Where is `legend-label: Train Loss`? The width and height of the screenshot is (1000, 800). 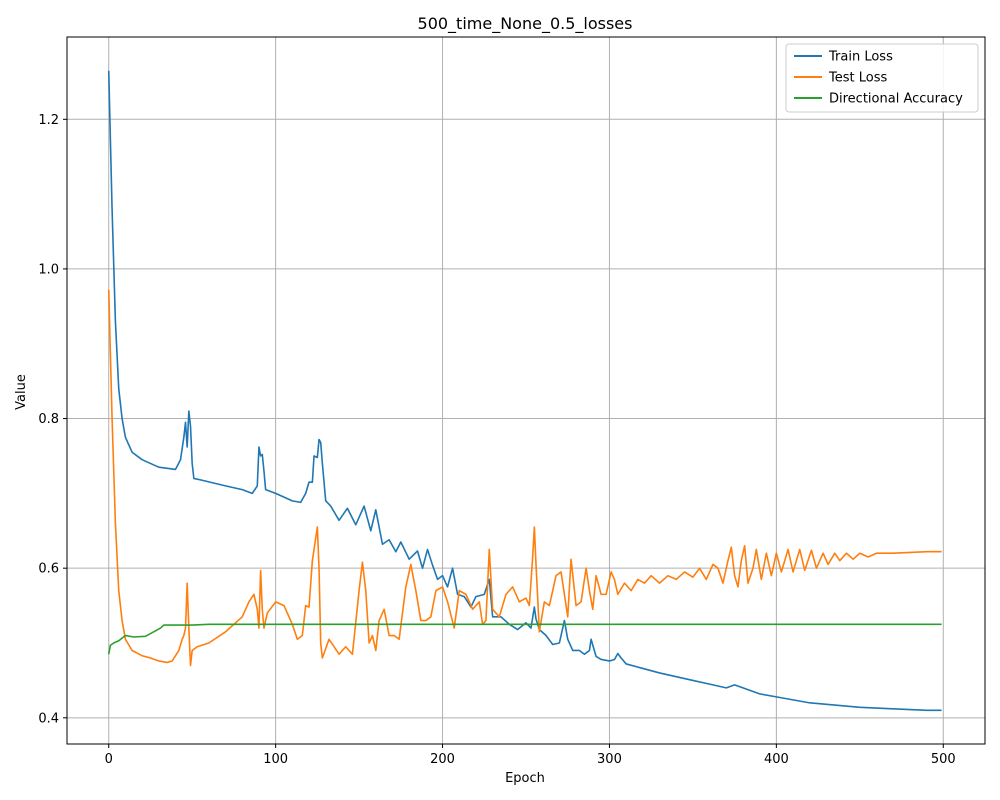 legend-label: Train Loss is located at coordinates (860, 57).